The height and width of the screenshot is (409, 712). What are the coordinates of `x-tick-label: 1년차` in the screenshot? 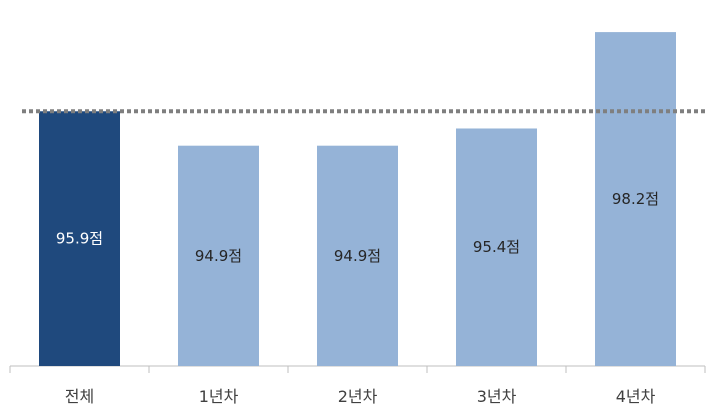 It's located at (219, 396).